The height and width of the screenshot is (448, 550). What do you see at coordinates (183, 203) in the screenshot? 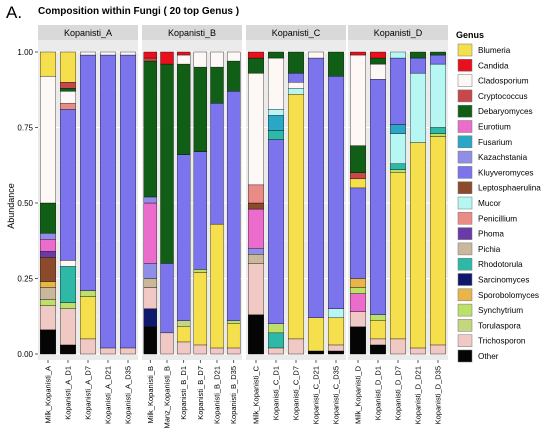
I see `bar-kopanisti-b-d1` at bounding box center [183, 203].